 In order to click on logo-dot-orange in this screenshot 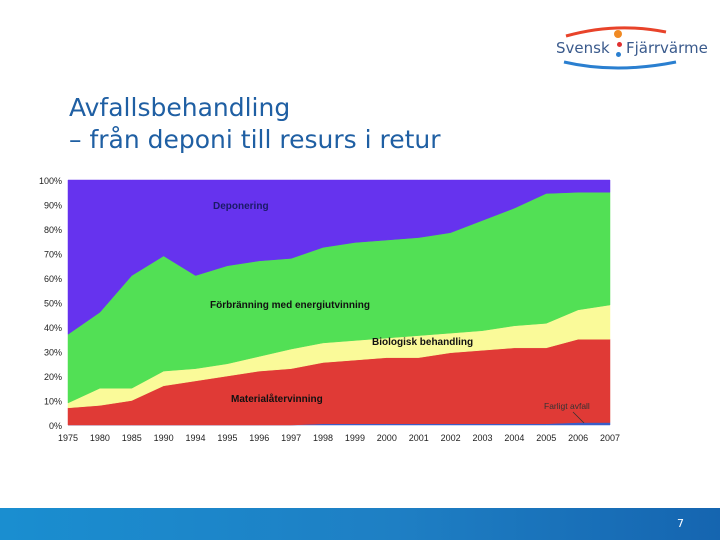, I will do `click(618, 34)`.